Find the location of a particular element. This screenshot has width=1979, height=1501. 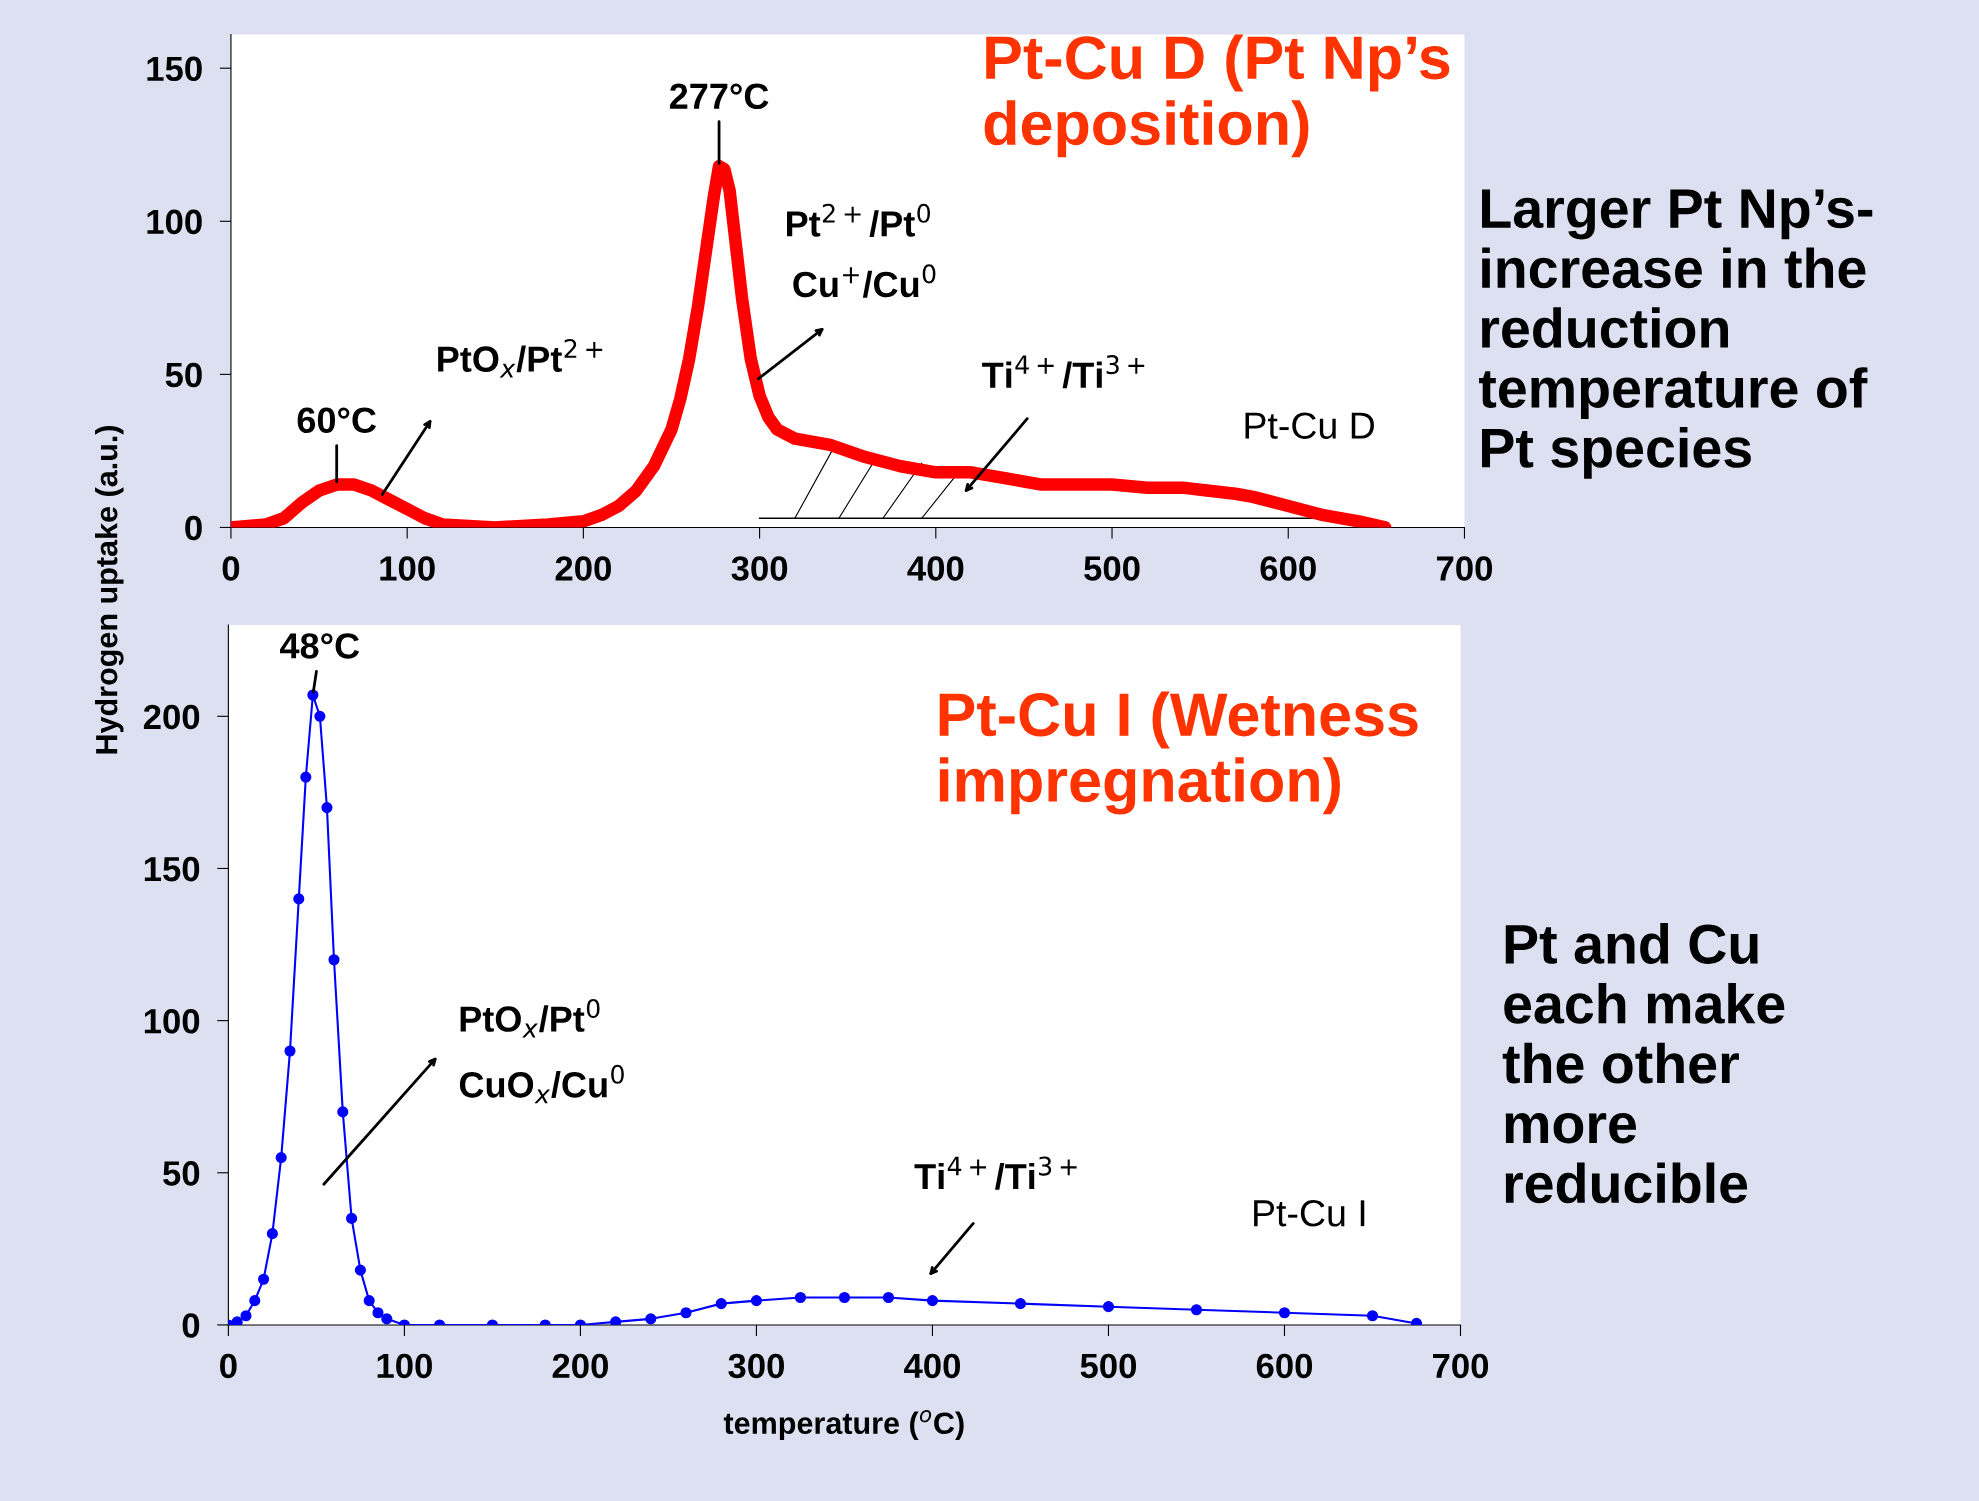

text: Pt-Cu I is located at coordinates (1309, 1213).